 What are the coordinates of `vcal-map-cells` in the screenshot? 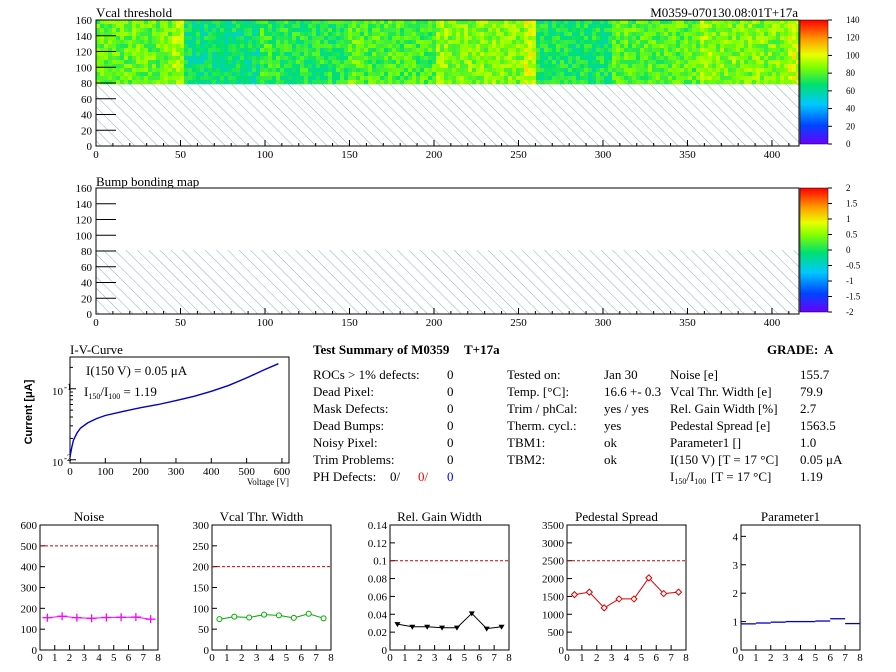 It's located at (448, 52).